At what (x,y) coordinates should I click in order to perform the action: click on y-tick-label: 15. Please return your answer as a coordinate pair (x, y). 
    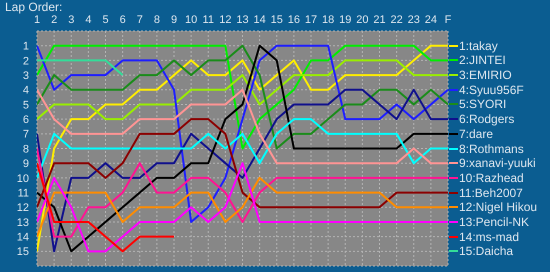
    Looking at the image, I should click on (22, 252).